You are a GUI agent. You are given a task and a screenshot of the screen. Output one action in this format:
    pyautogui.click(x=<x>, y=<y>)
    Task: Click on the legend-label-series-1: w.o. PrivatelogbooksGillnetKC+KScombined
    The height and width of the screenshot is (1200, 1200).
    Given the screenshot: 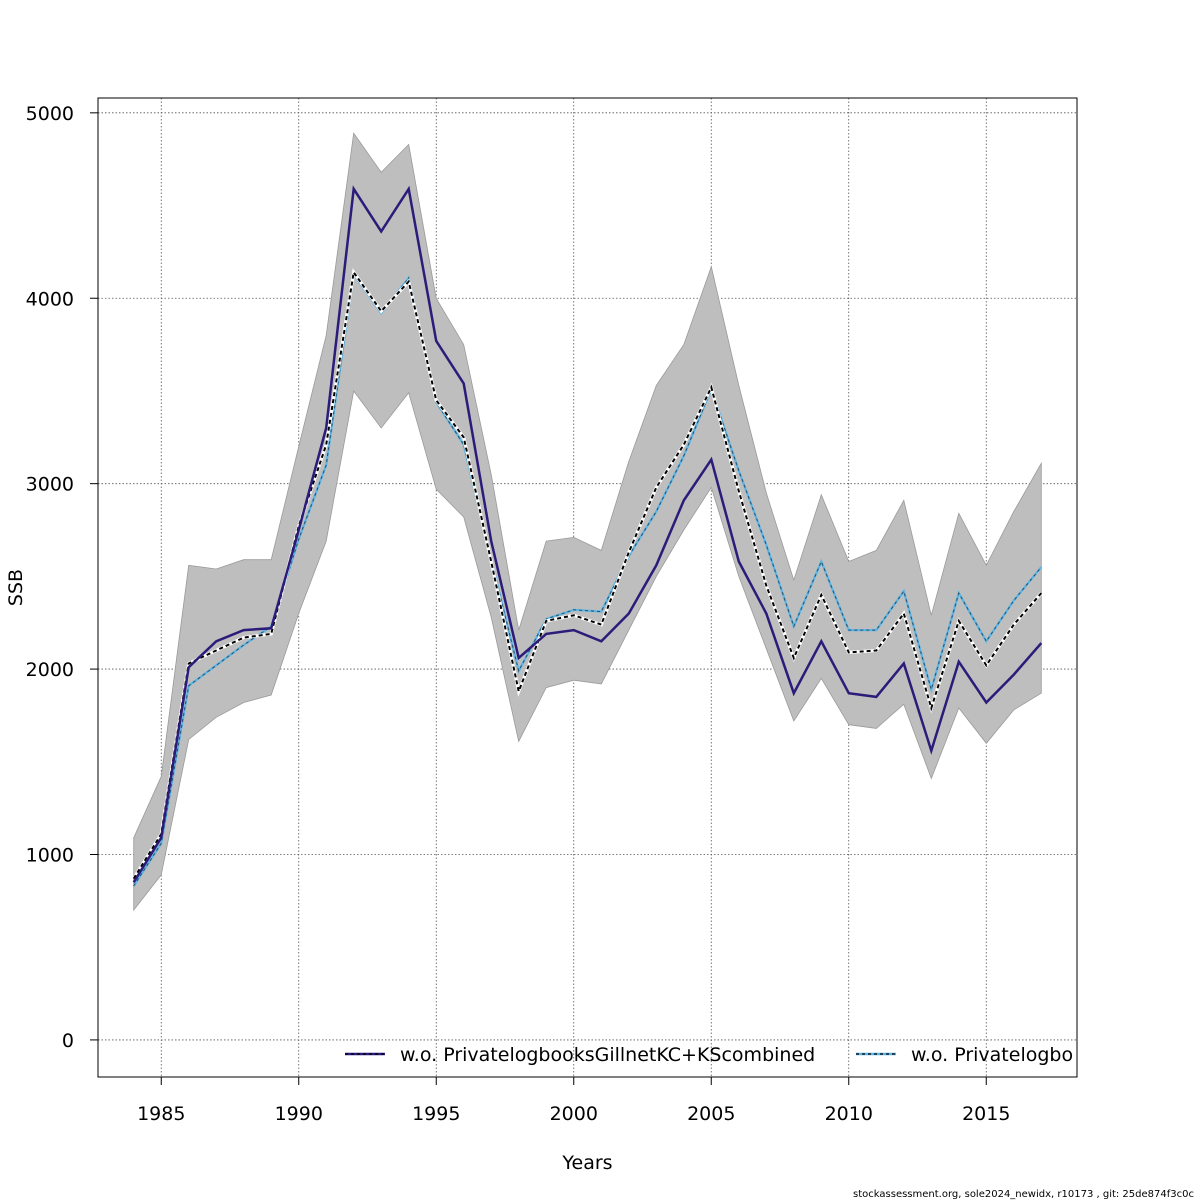 What is the action you would take?
    pyautogui.click(x=607, y=1055)
    